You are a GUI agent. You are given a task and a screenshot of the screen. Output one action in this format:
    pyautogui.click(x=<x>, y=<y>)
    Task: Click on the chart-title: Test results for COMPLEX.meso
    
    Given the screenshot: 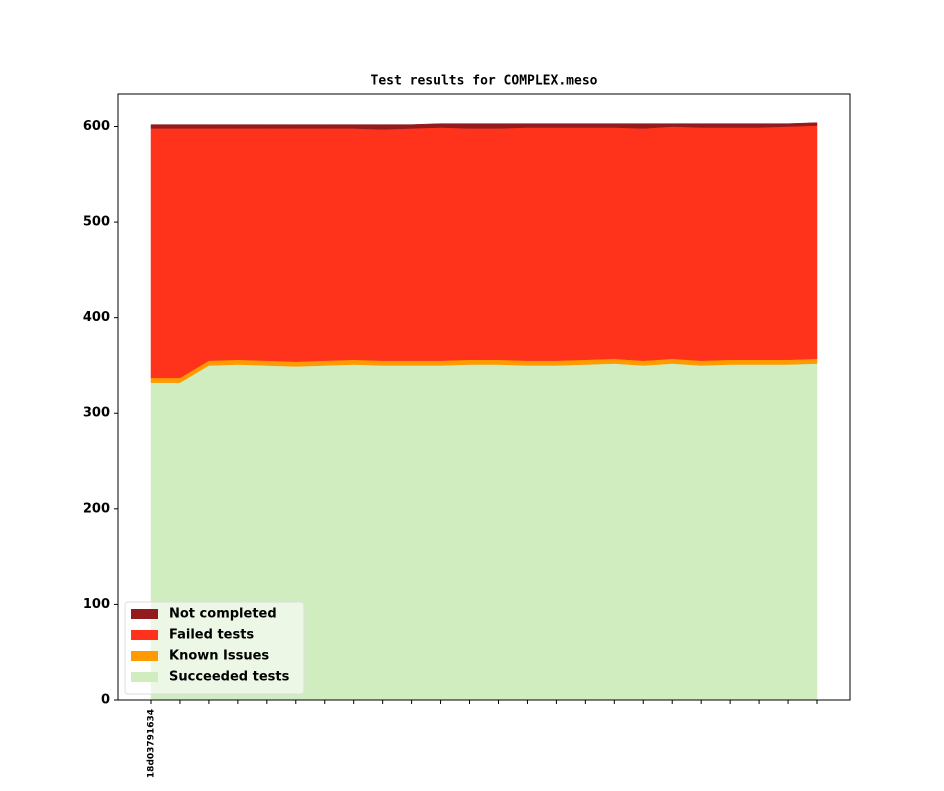 What is the action you would take?
    pyautogui.click(x=484, y=81)
    